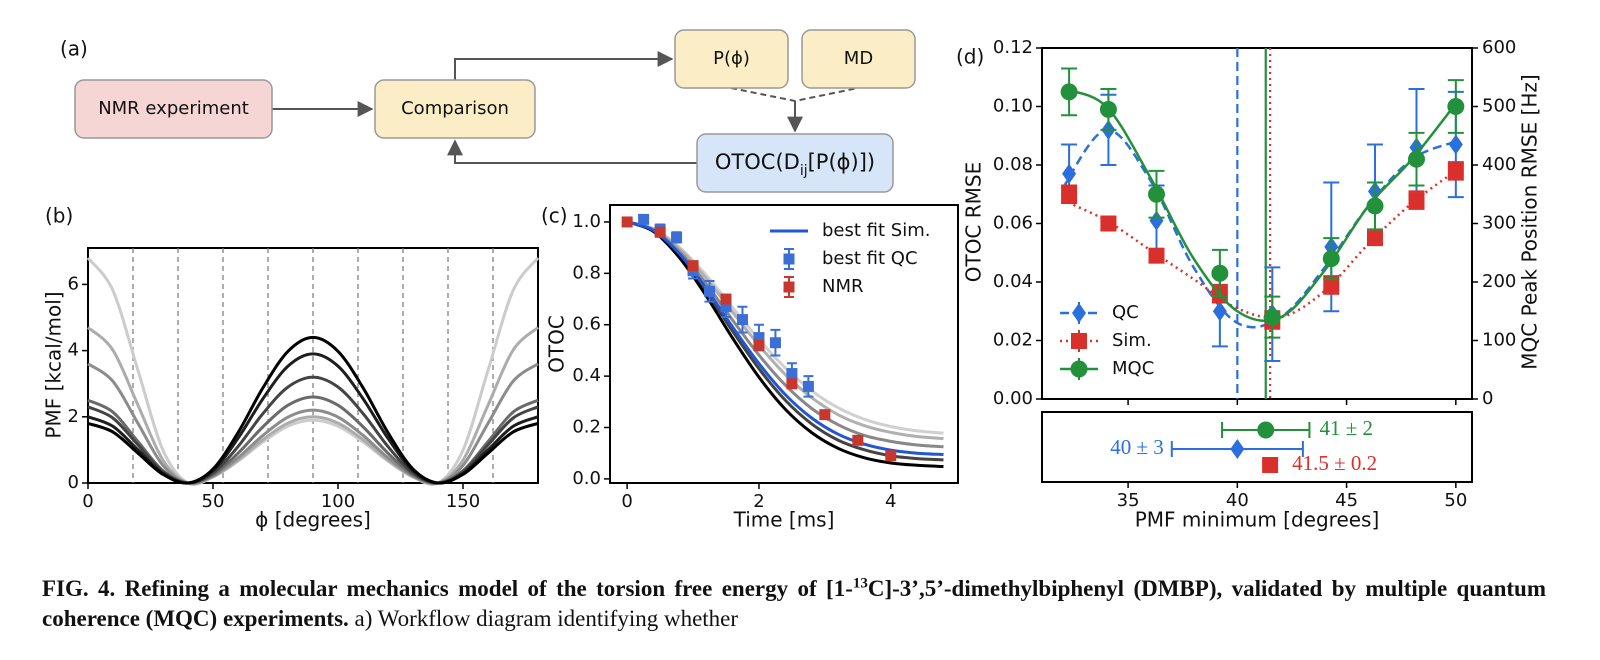  What do you see at coordinates (1137, 447) in the screenshot?
I see `estimate-label: 40 ± 3` at bounding box center [1137, 447].